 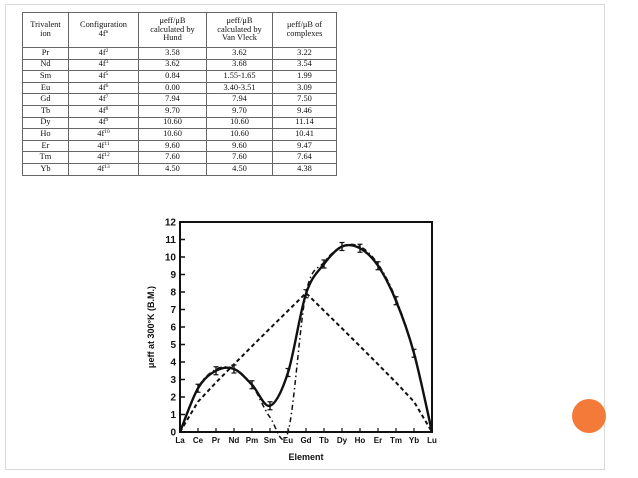 I want to click on y-tick-label: 11, so click(x=170, y=240).